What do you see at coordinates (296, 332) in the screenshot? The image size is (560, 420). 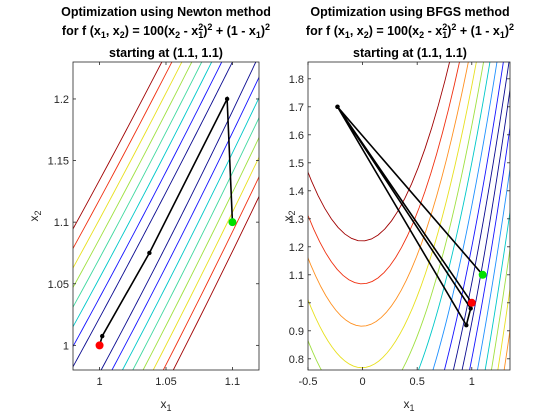 I see `bfgs-ytick-label: 0.9` at bounding box center [296, 332].